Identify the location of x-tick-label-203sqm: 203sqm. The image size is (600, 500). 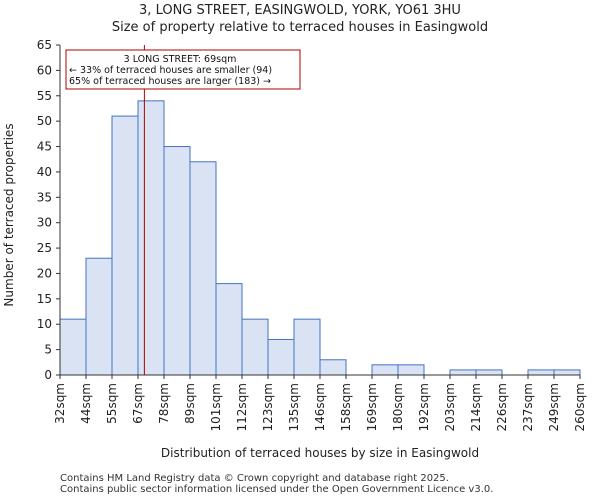
(450, 407).